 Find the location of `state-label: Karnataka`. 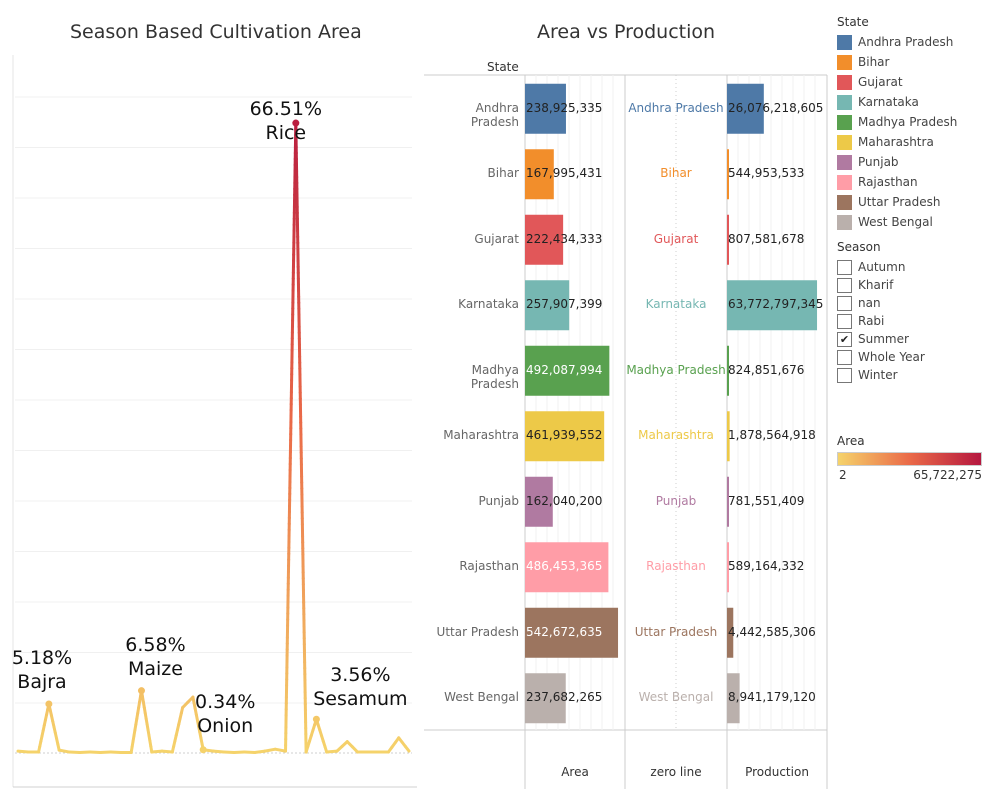

state-label: Karnataka is located at coordinates (488, 304).